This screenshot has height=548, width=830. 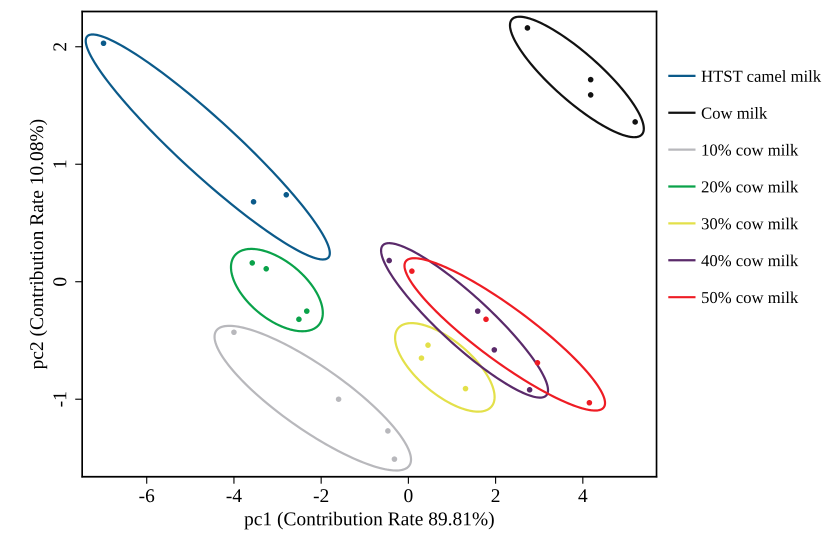 I want to click on y-tick-label: 1, so click(x=59, y=164).